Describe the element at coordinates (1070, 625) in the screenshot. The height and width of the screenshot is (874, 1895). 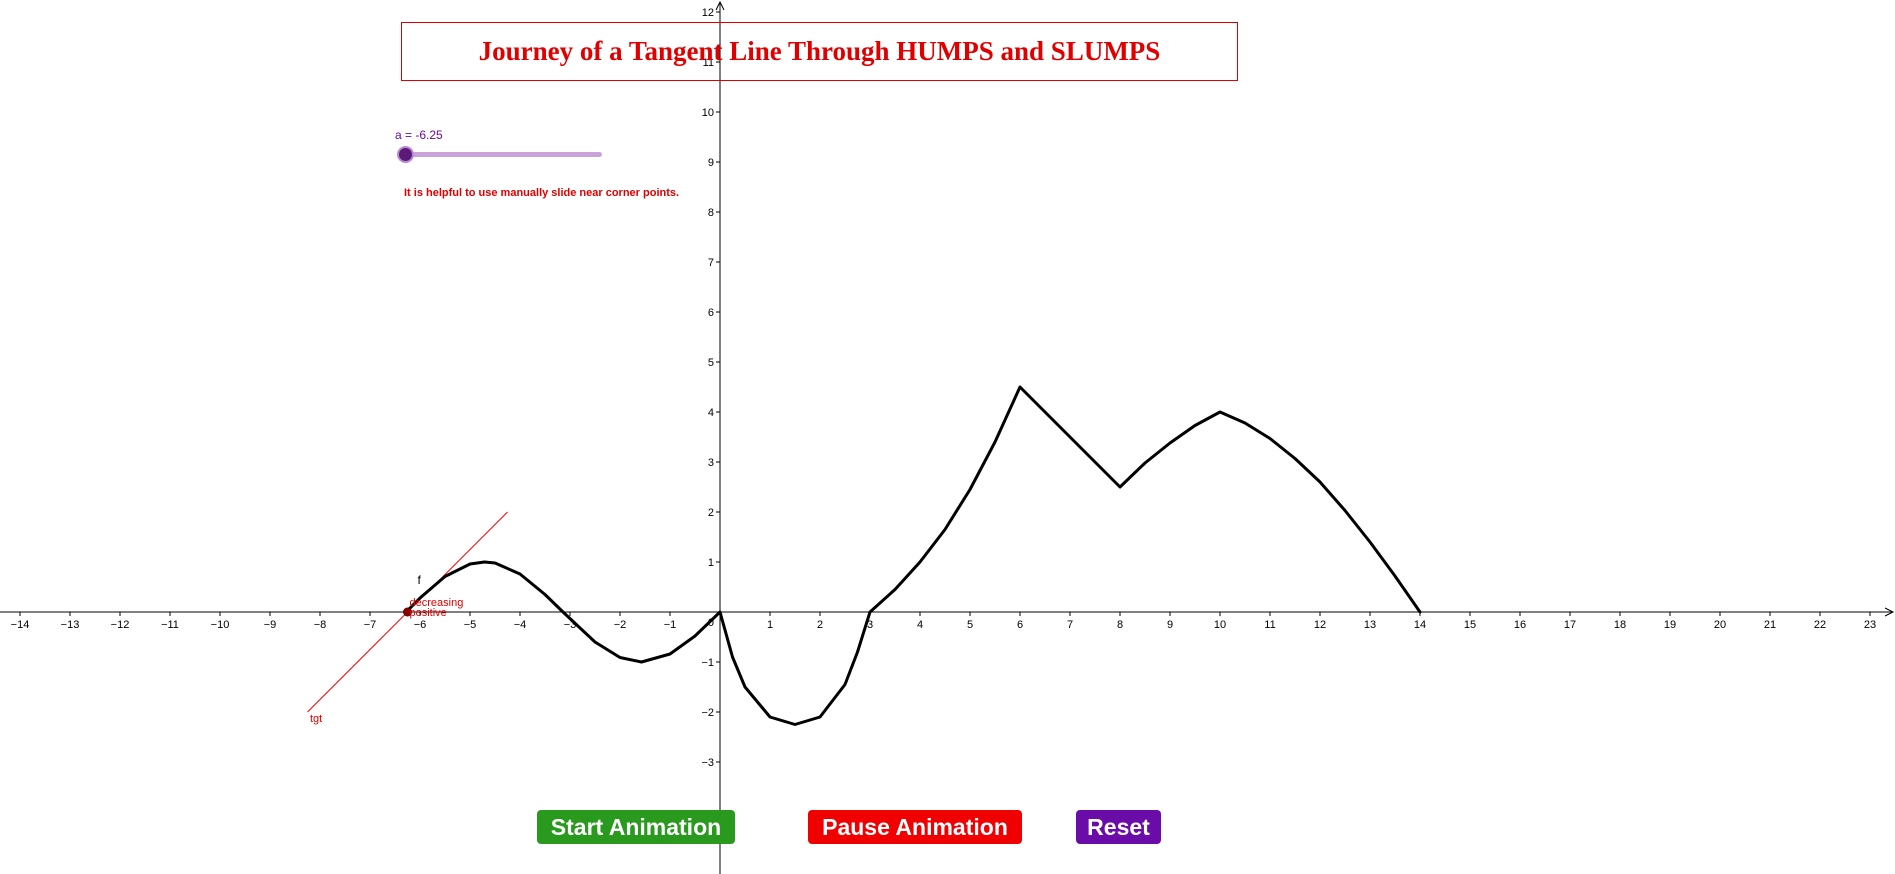
I see `x-tick-label: 7` at that location.